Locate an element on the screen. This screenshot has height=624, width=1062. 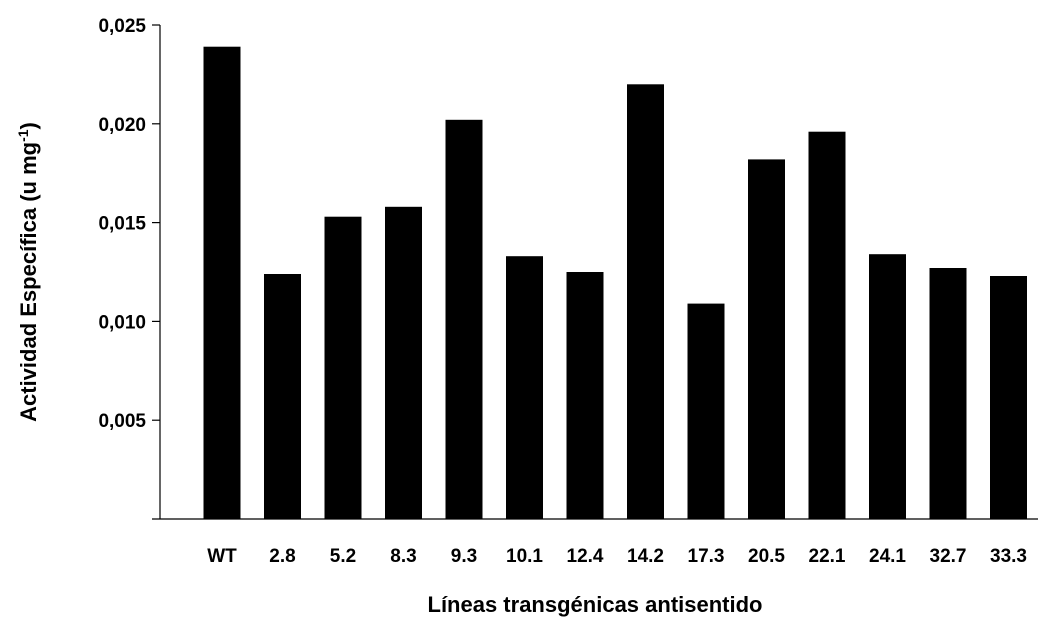
y-axis-title: Actividad Específica (u mg-1) is located at coordinates (28, 272).